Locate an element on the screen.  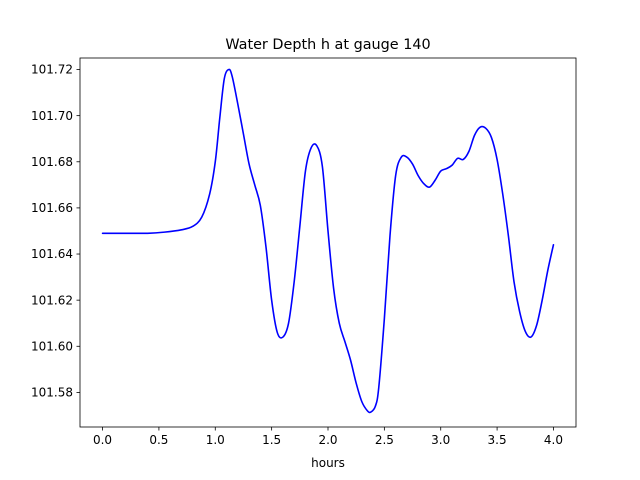
y-tick-label: 101.70 is located at coordinates (52, 116).